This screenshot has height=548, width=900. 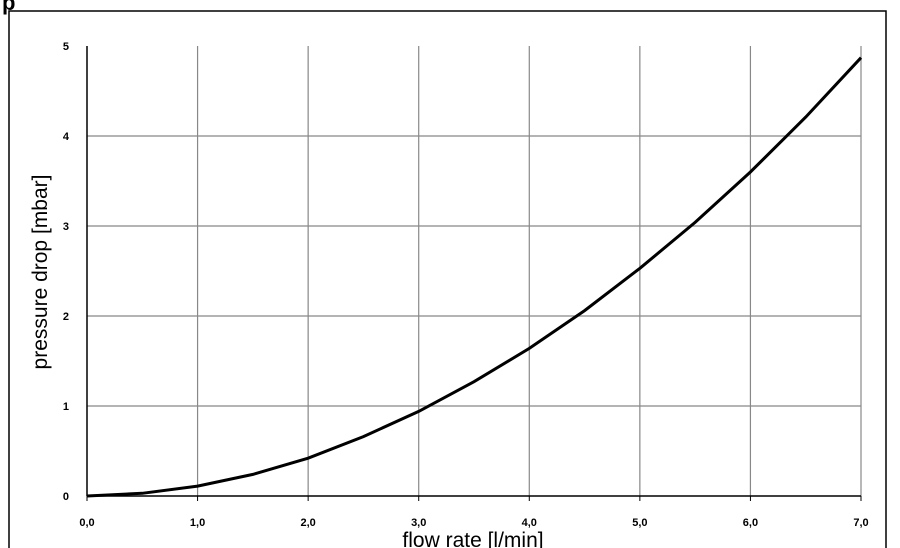 I want to click on x-axis-label: flow rate [l/min], so click(x=472, y=538).